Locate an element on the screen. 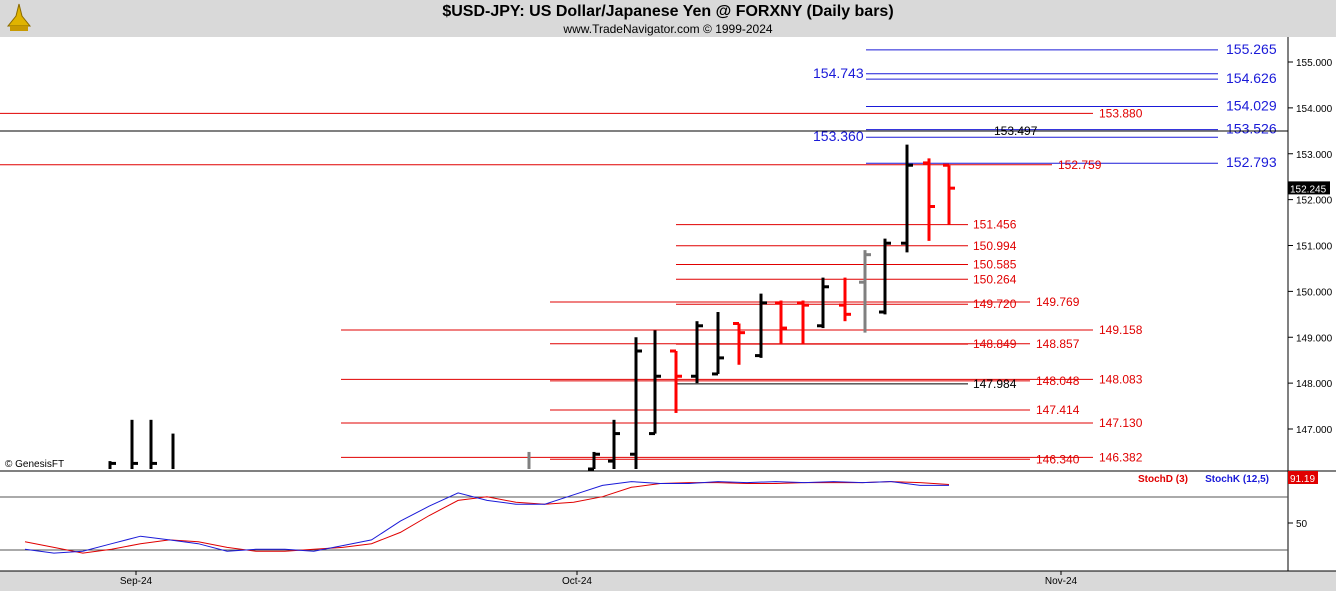 Image resolution: width=1336 pixels, height=591 pixels. x-axis-label: Nov-24 is located at coordinates (1061, 581).